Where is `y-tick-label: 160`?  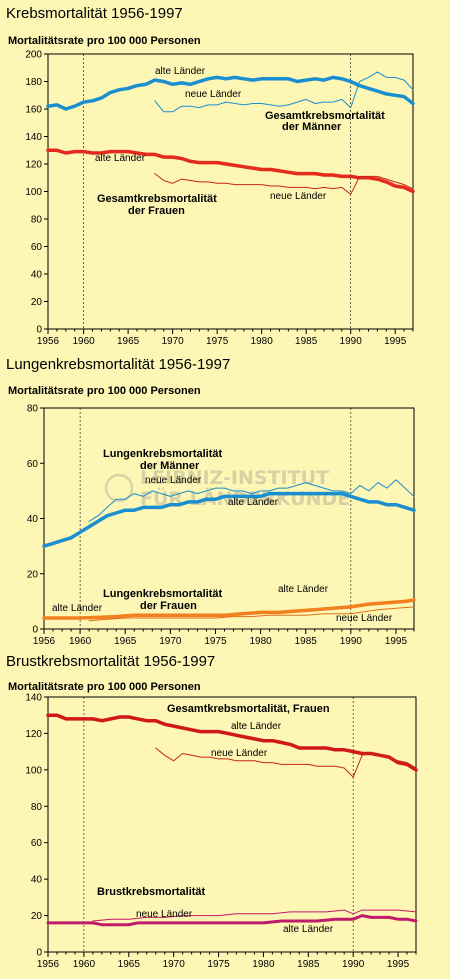 y-tick-label: 160 is located at coordinates (33, 110).